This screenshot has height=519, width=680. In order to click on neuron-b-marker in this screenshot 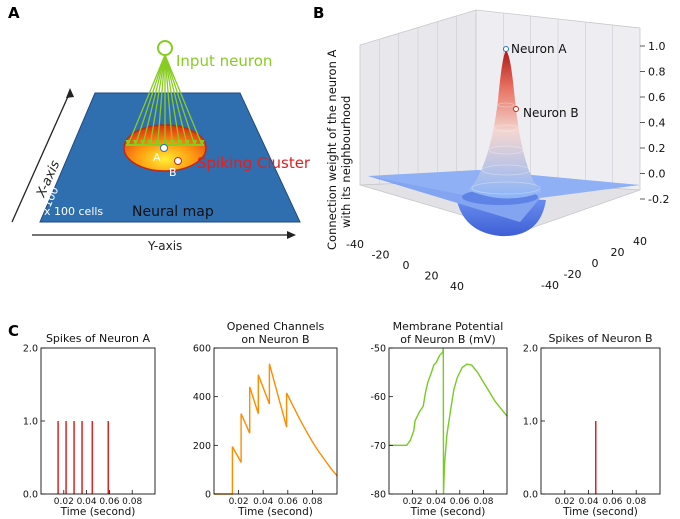, I will do `click(178, 161)`.